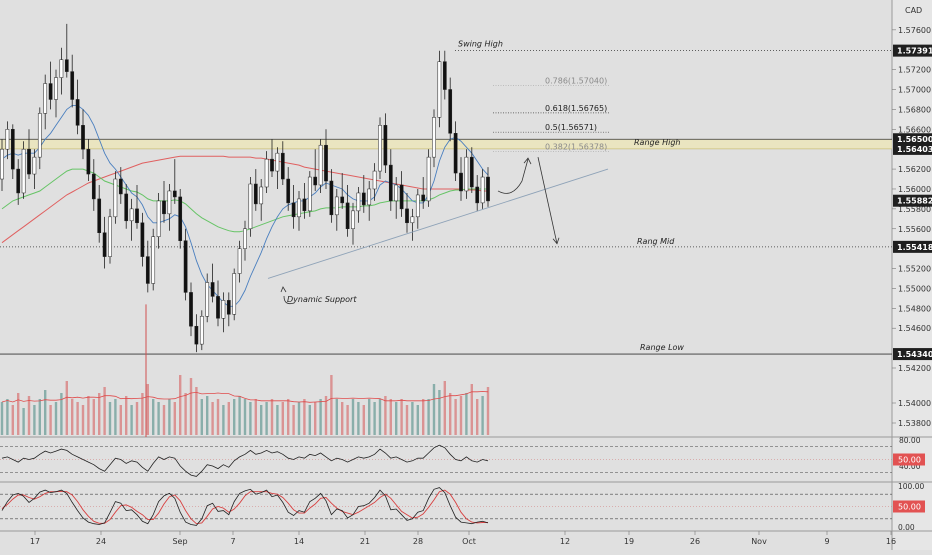  I want to click on price-tick-label: 1.54000, so click(914, 403).